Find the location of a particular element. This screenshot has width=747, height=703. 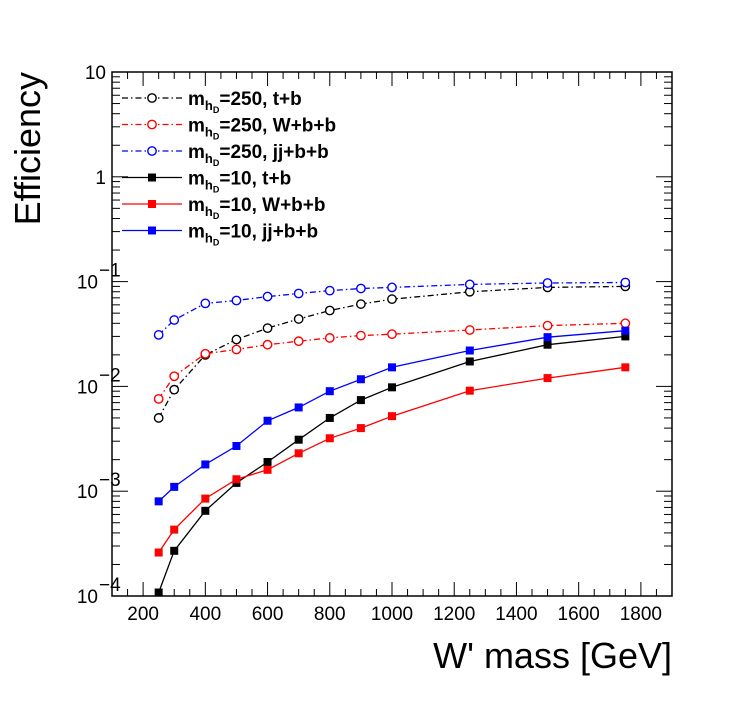

x-tick-label: 1400 is located at coordinates (516, 614).